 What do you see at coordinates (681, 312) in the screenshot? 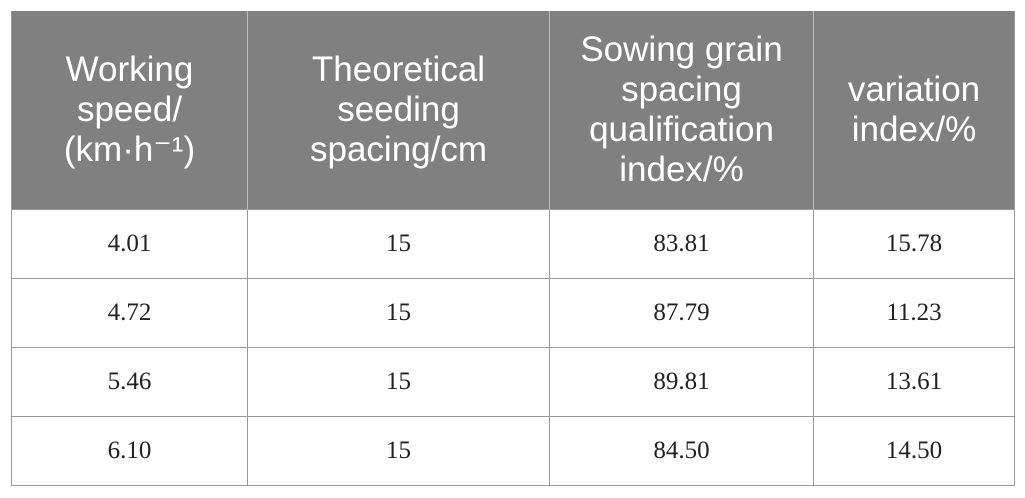
I see `cell-qualification-index: 87.79` at bounding box center [681, 312].